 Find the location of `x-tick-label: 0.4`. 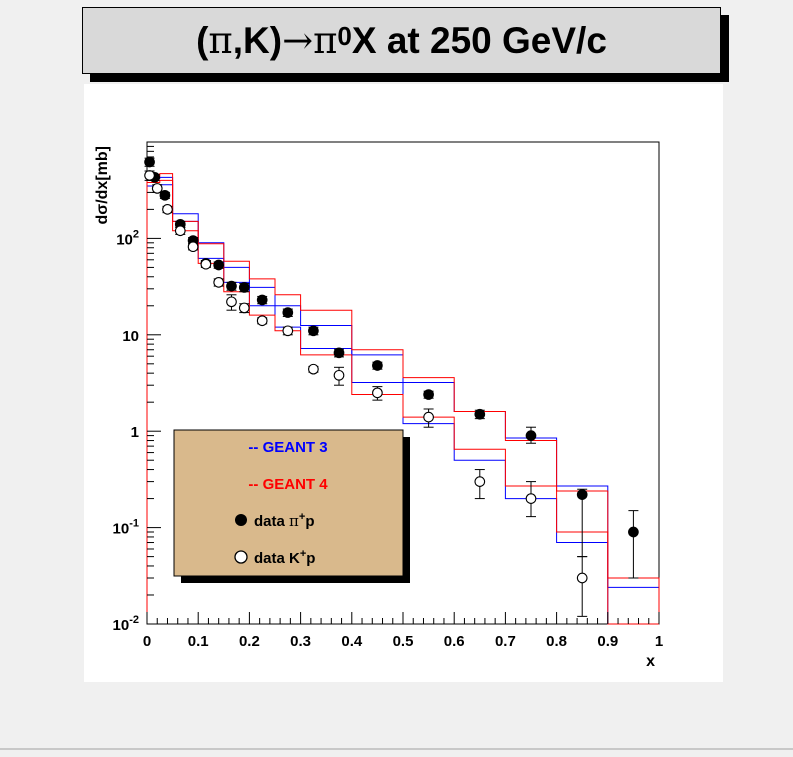

x-tick-label: 0.4 is located at coordinates (352, 641).